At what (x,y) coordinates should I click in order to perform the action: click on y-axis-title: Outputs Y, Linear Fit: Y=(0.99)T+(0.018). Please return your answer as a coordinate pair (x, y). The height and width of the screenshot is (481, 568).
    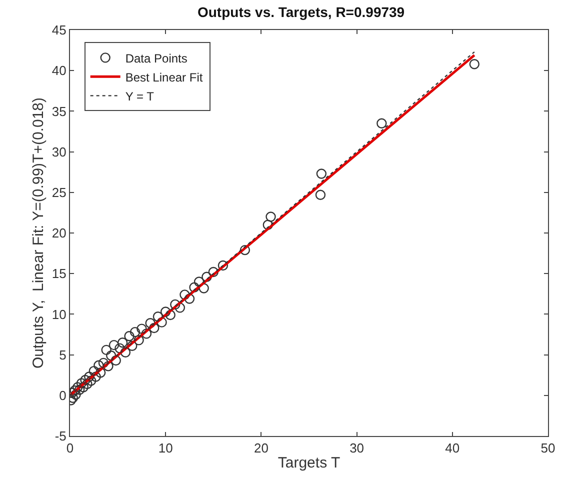
    Looking at the image, I should click on (39, 233).